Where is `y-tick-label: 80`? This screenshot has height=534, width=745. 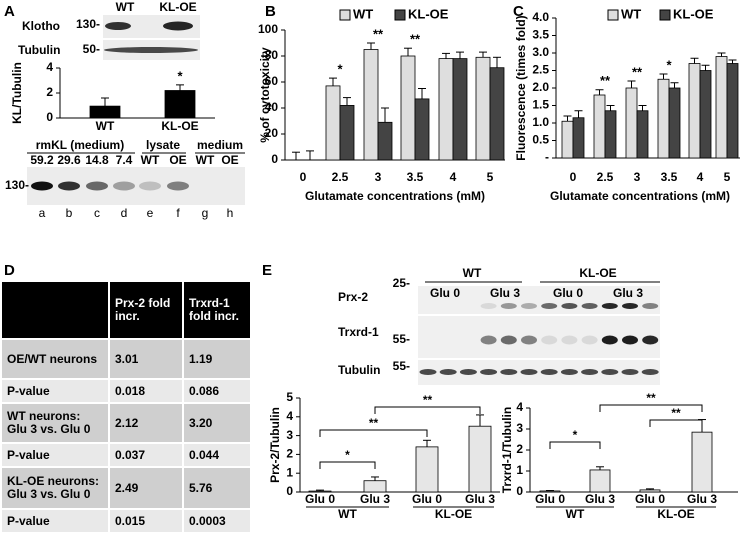
y-tick-label: 80 is located at coordinates (272, 55).